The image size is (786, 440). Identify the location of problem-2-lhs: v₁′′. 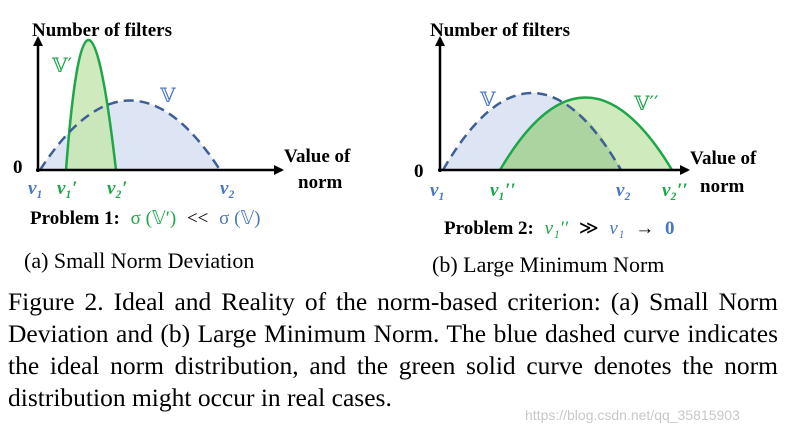
(557, 228).